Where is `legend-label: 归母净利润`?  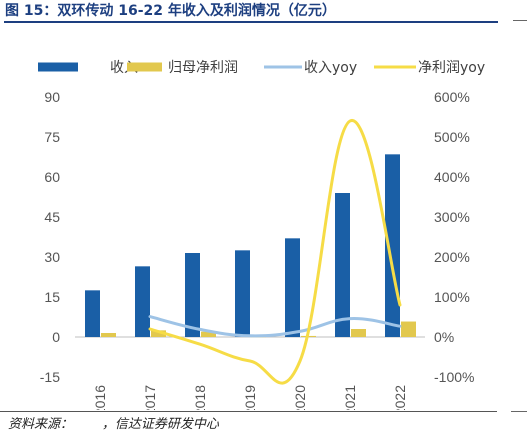
legend-label: 归母净利润 is located at coordinates (203, 67).